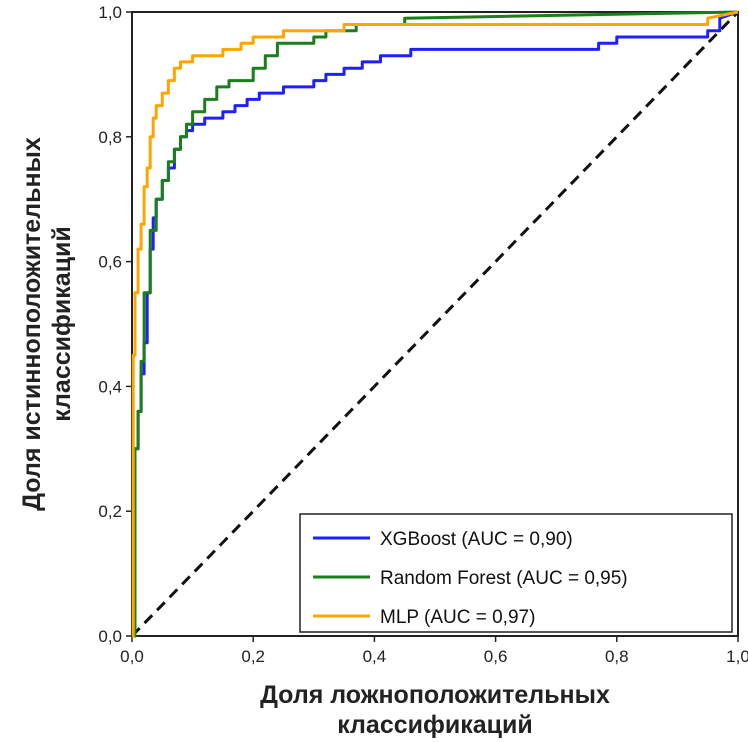 The width and height of the screenshot is (748, 742). Describe the element at coordinates (504, 578) in the screenshot. I see `legend-label-1: Random Forest (AUC = 0,95)` at that location.